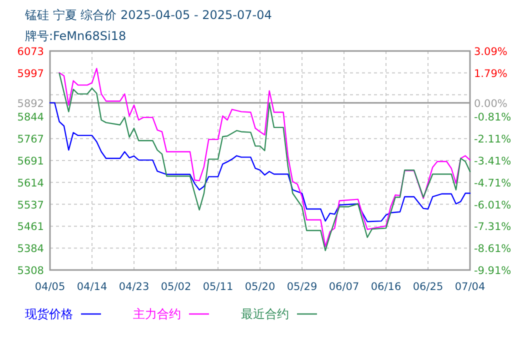 This screenshot has height=350, width=520. I want to click on x-tick-label: 04/14, so click(92, 287).